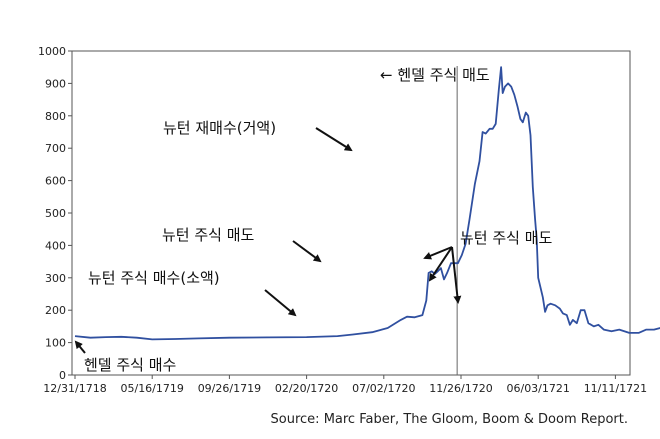 The image size is (660, 439). I want to click on x-tick-label: 12/31/1718, so click(74, 388).